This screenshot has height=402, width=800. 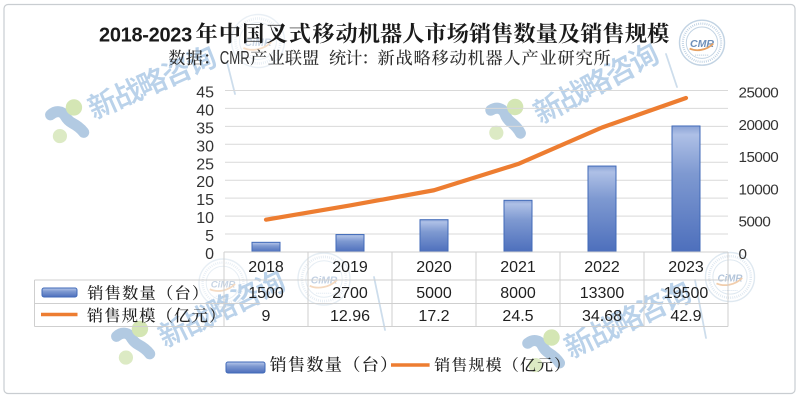 I want to click on svg-text: 25, so click(x=205, y=164).